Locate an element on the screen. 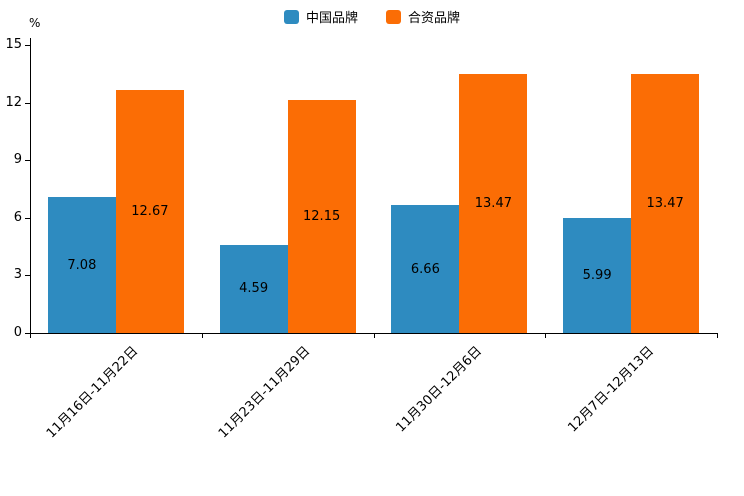 The image size is (744, 496). bar-合资品牌: 12.15 is located at coordinates (321, 216).